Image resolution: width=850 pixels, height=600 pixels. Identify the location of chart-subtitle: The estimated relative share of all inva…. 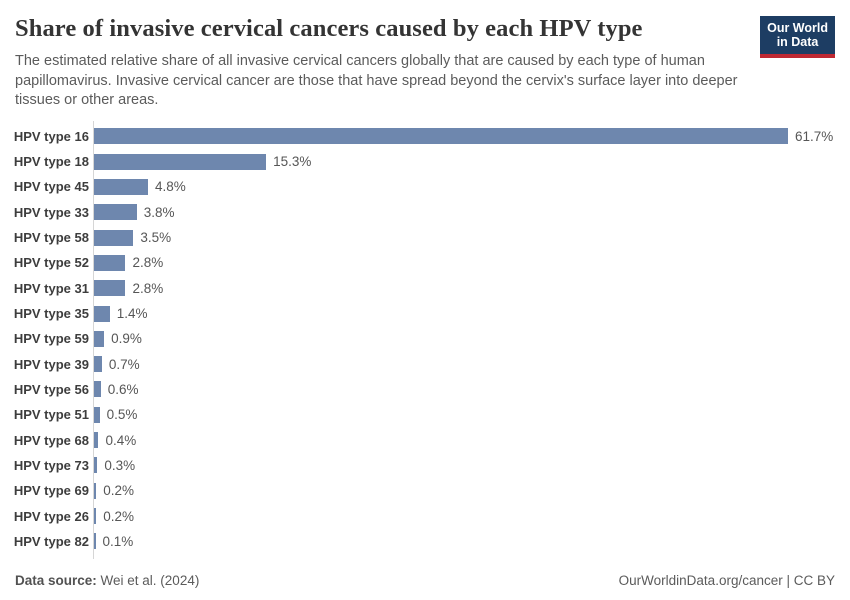
(376, 81).